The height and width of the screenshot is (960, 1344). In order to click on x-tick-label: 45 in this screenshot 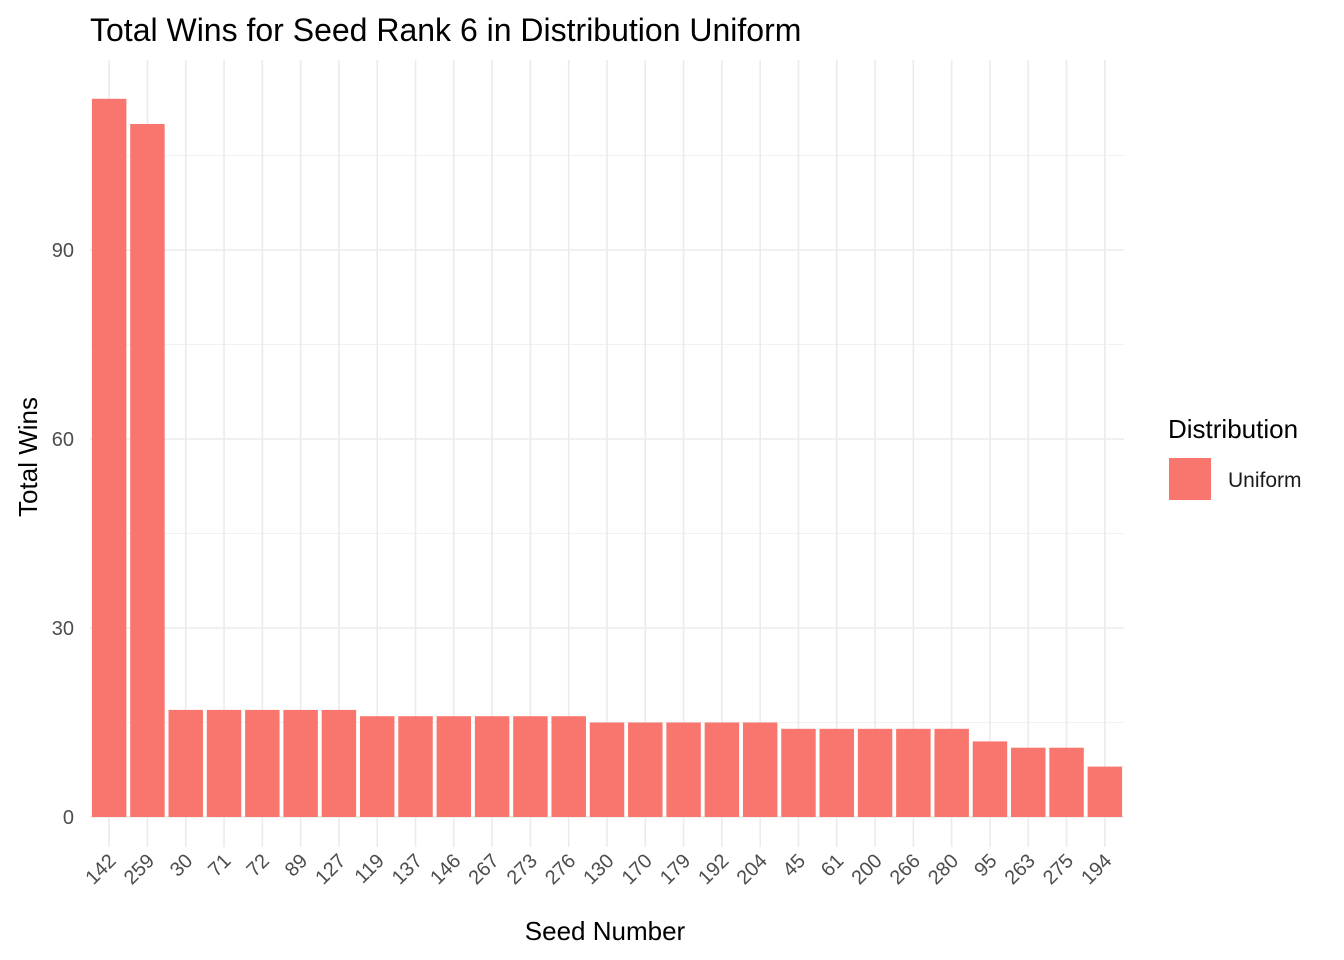, I will do `click(794, 865)`.